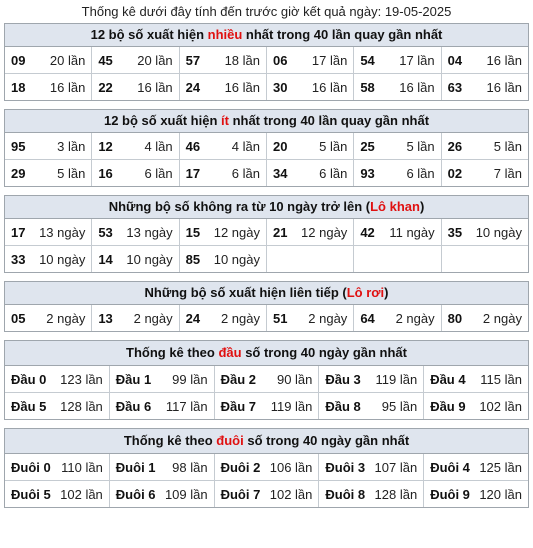 The width and height of the screenshot is (533, 548). Describe the element at coordinates (105, 60) in the screenshot. I see `stat-key: 45` at that location.